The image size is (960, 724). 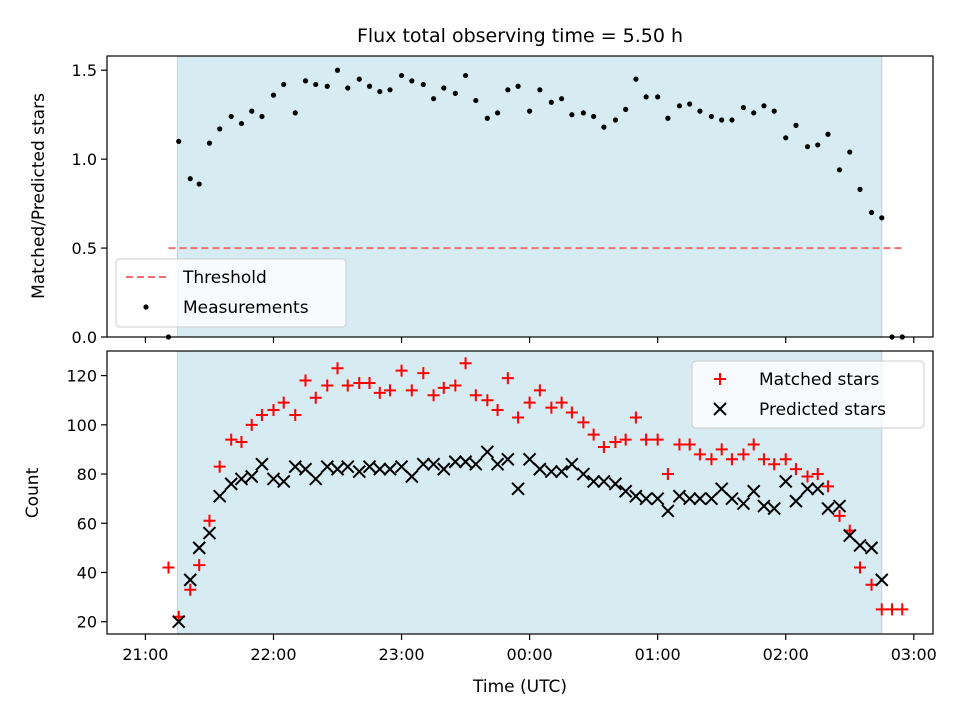 What do you see at coordinates (84, 248) in the screenshot?
I see `top-y-tick-label-1: 0.5` at bounding box center [84, 248].